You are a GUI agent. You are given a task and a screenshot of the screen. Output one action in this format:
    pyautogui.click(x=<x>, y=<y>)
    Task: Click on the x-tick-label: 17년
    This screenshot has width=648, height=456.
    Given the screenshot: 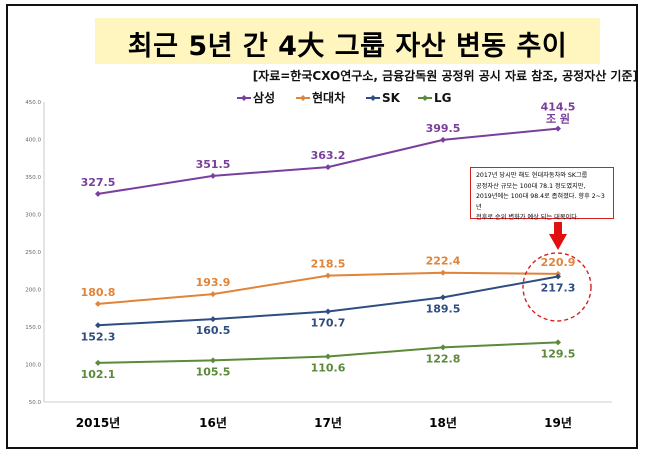 What is the action you would take?
    pyautogui.click(x=328, y=423)
    